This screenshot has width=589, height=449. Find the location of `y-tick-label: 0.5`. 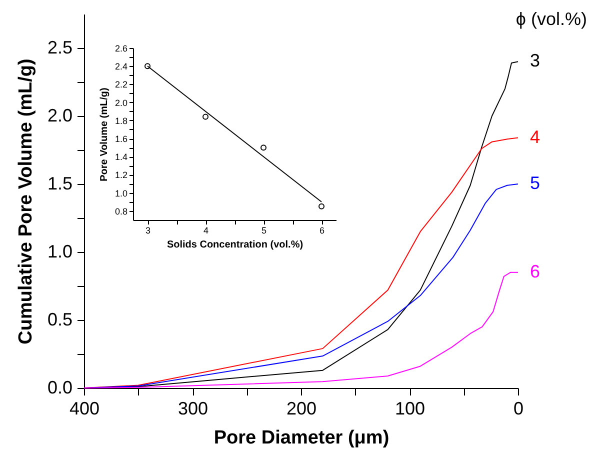

y-tick-label: 0.5 is located at coordinates (59, 320).